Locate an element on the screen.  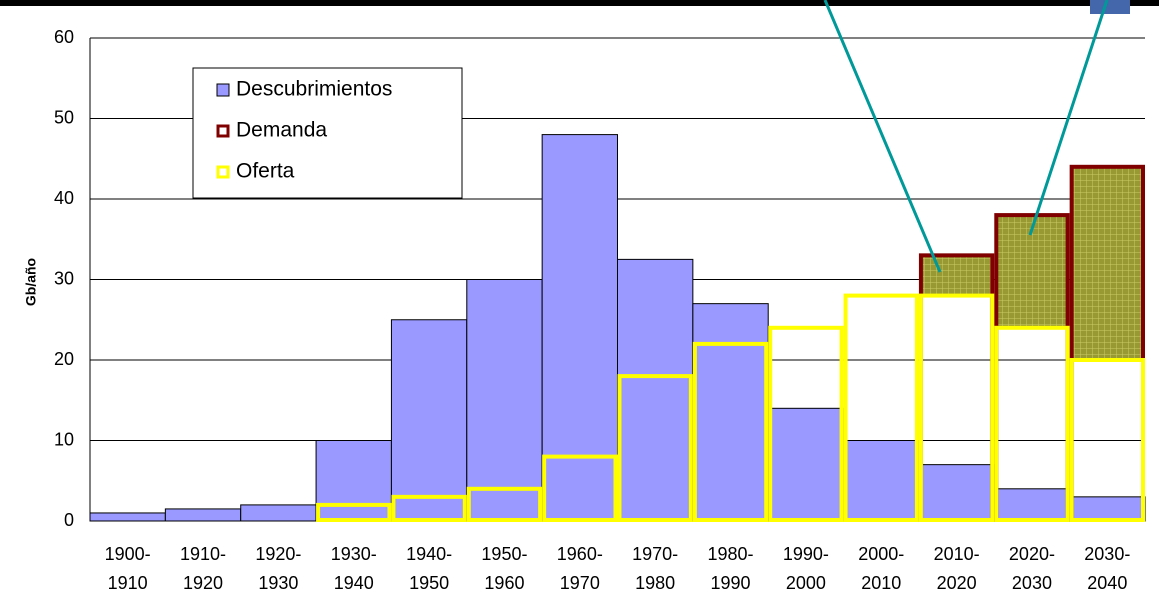
x-tick-text: 2000-2010 is located at coordinates (881, 568).